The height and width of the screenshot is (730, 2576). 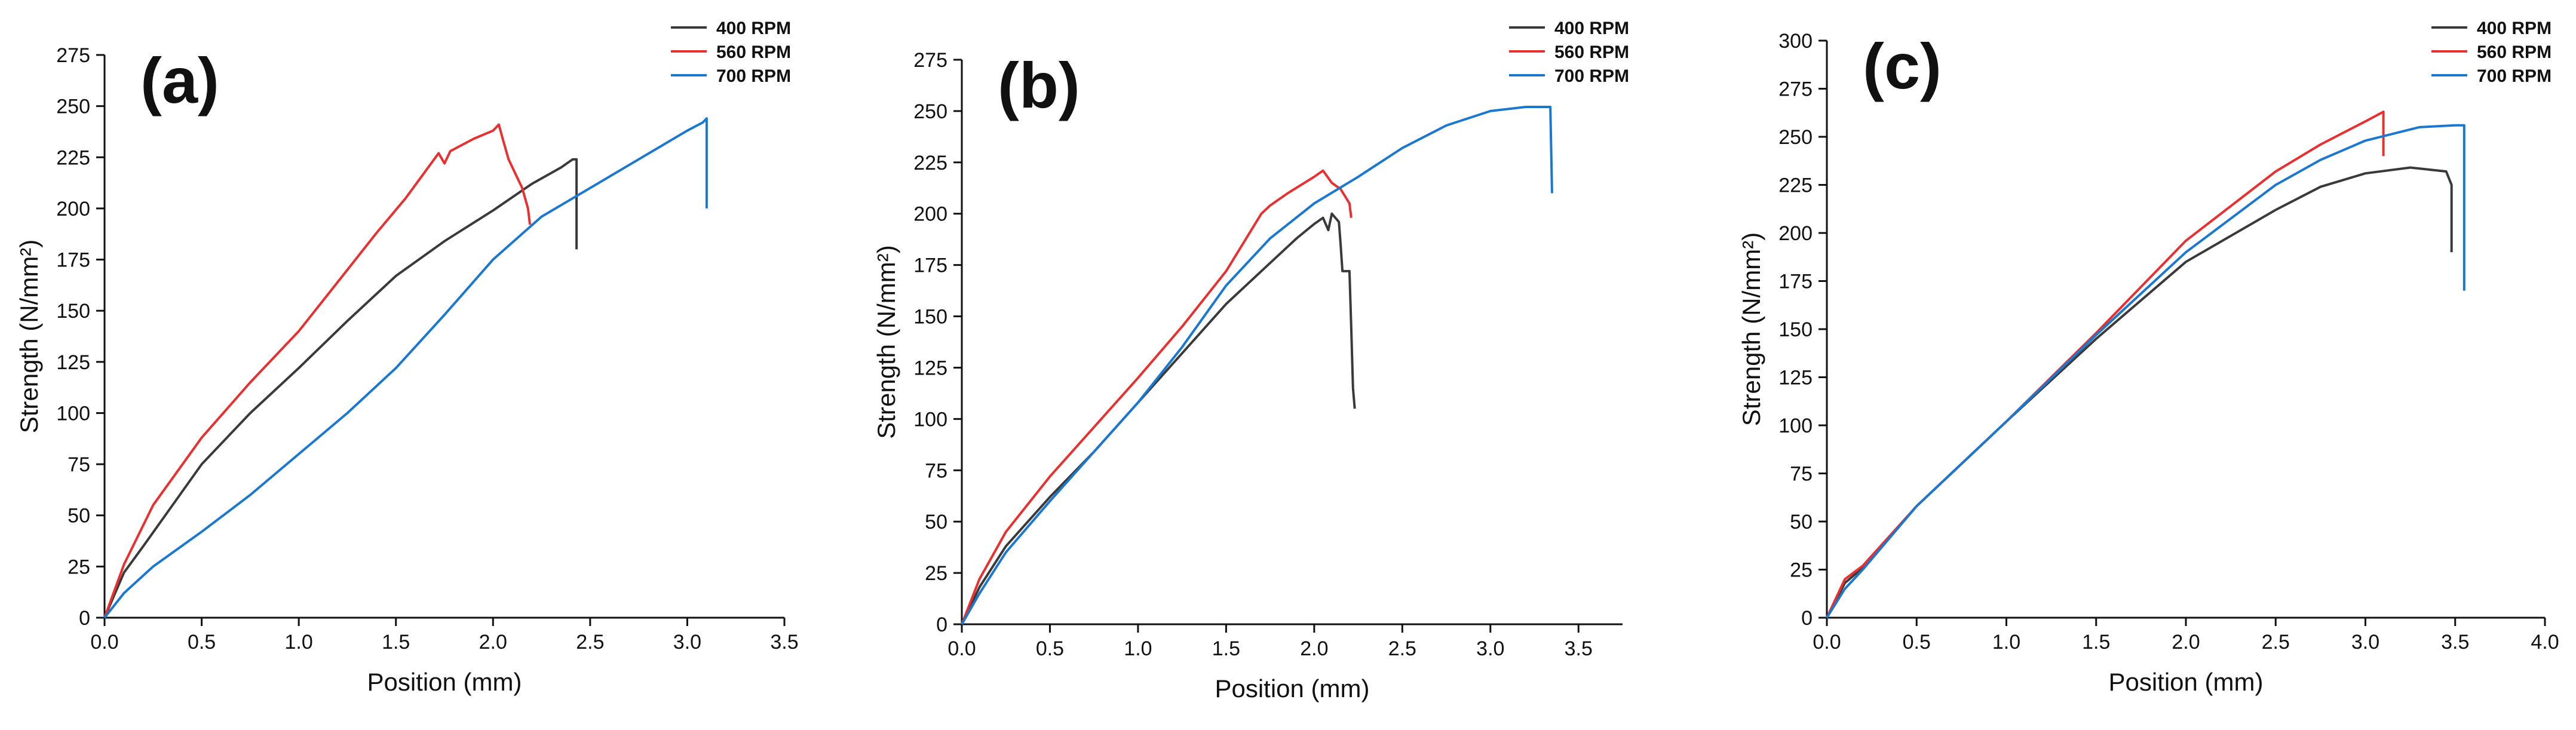 I want to click on legend-a: 400 RPM 560 RPM 700 RPM, so click(x=731, y=52).